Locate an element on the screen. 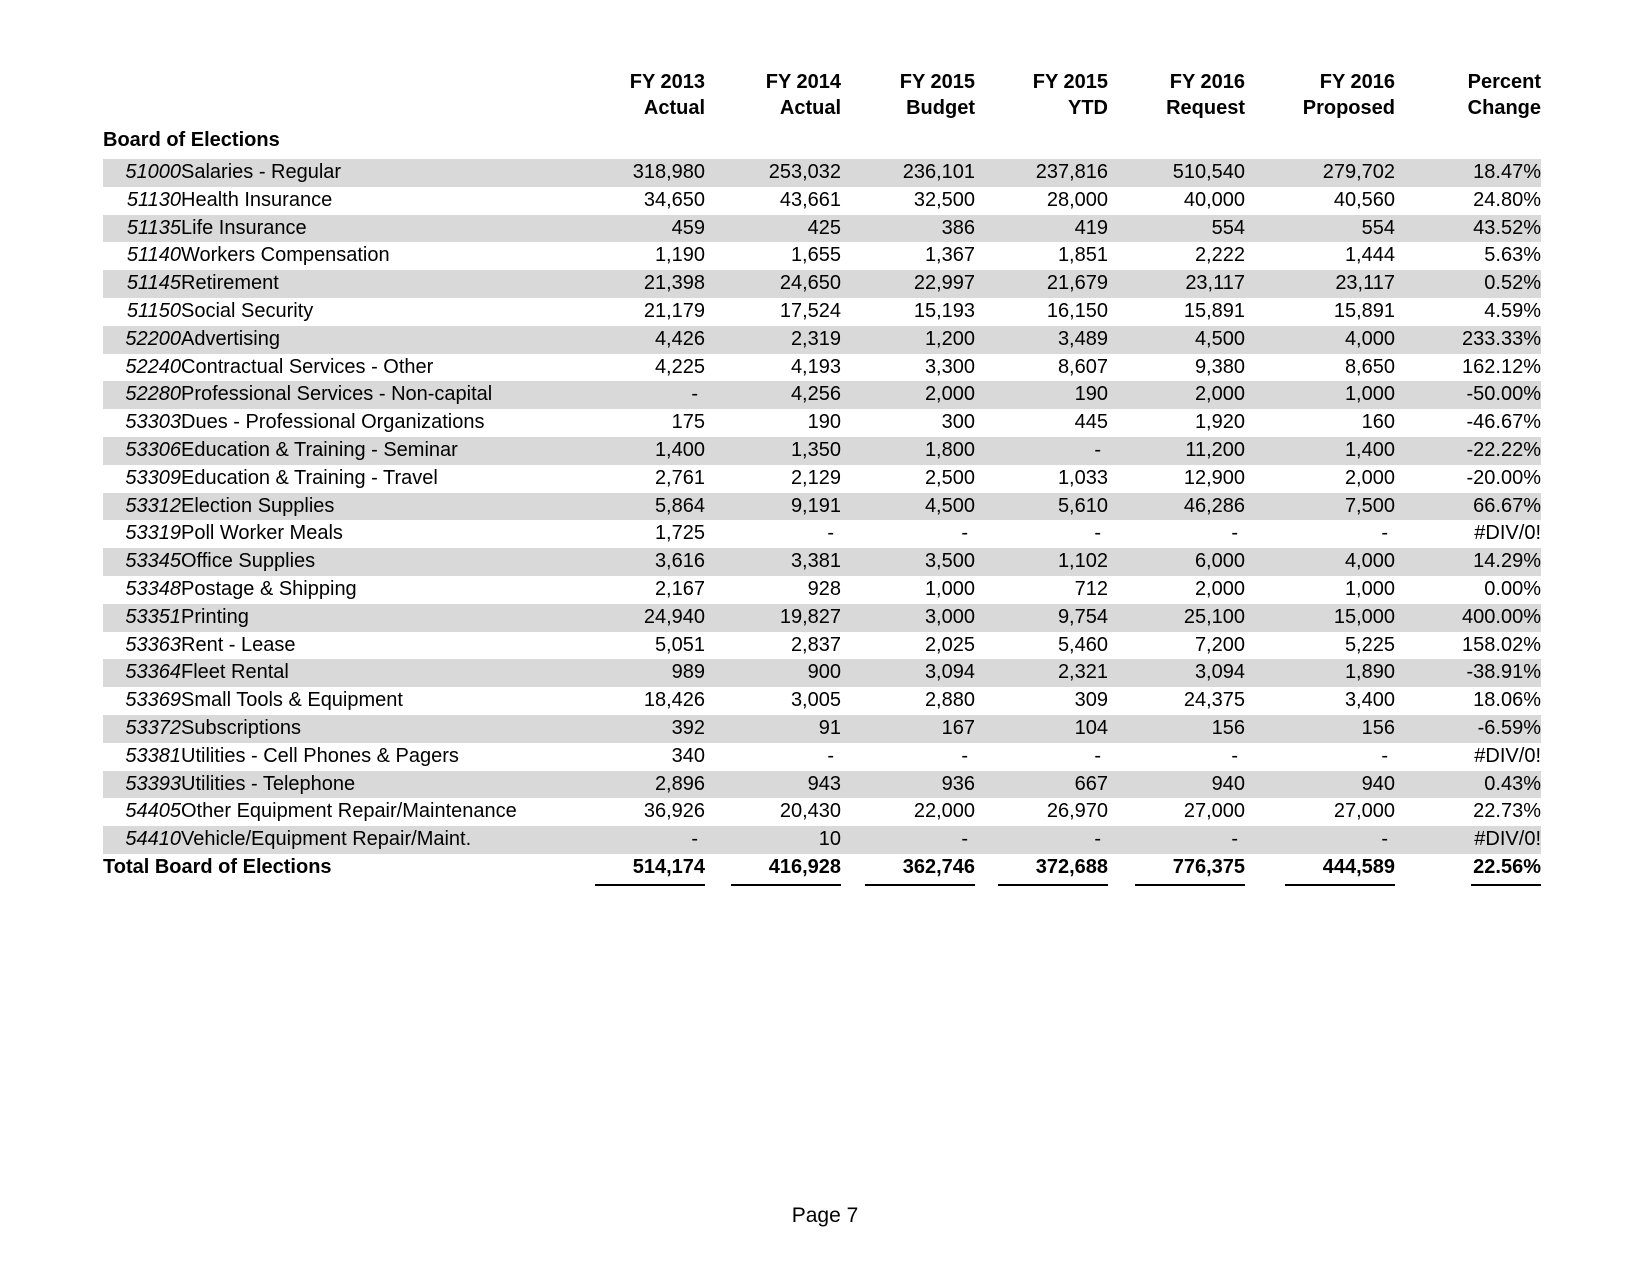 This screenshot has height=1275, width=1650. cell-fy2016-request: 2,000 is located at coordinates (1176, 395).